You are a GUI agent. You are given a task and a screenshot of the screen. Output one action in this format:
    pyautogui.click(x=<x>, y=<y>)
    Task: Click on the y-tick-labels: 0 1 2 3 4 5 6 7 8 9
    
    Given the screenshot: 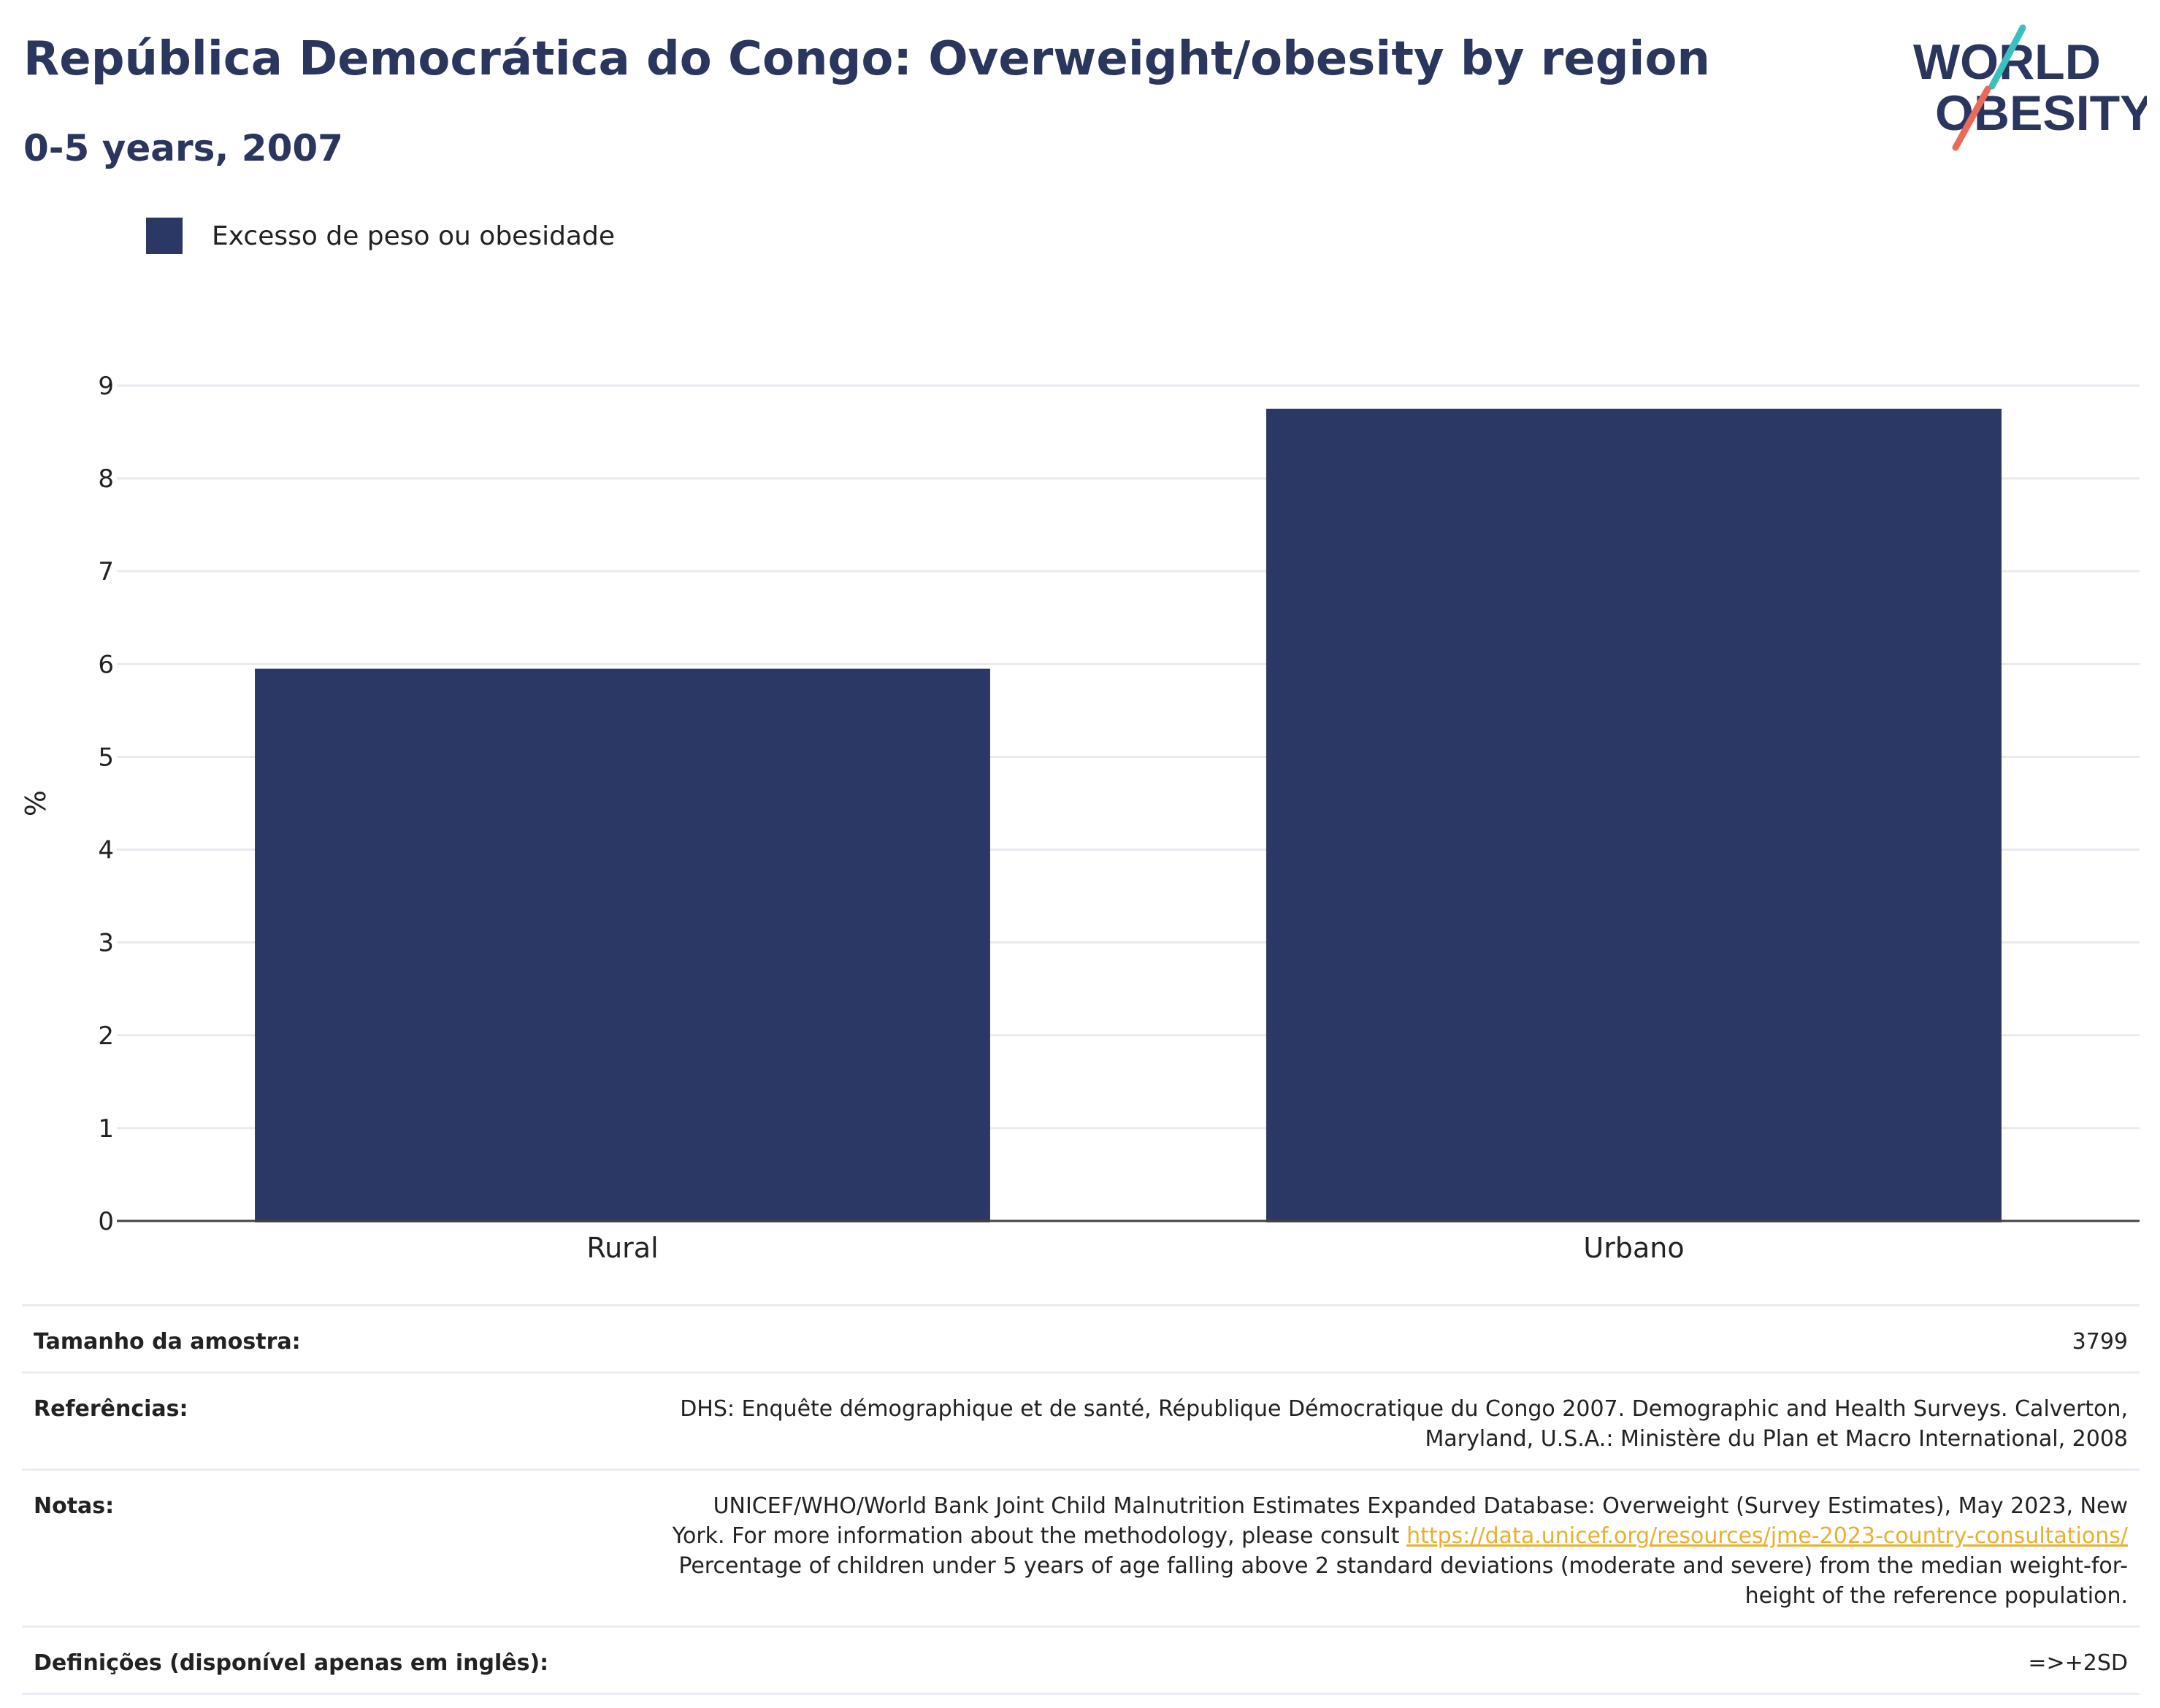 What is the action you would take?
    pyautogui.click(x=106, y=804)
    